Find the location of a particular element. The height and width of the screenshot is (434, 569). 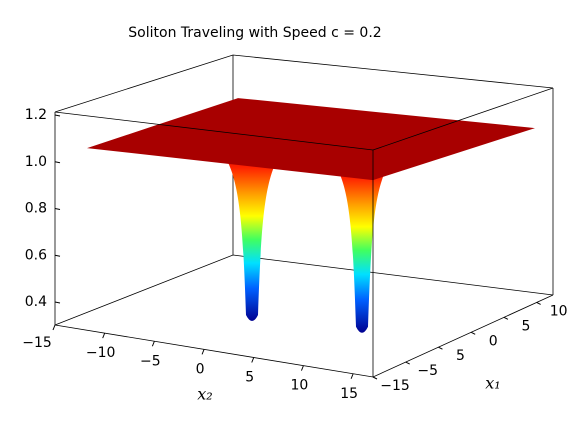

z-tick-label: 0.4 is located at coordinates (36, 302).